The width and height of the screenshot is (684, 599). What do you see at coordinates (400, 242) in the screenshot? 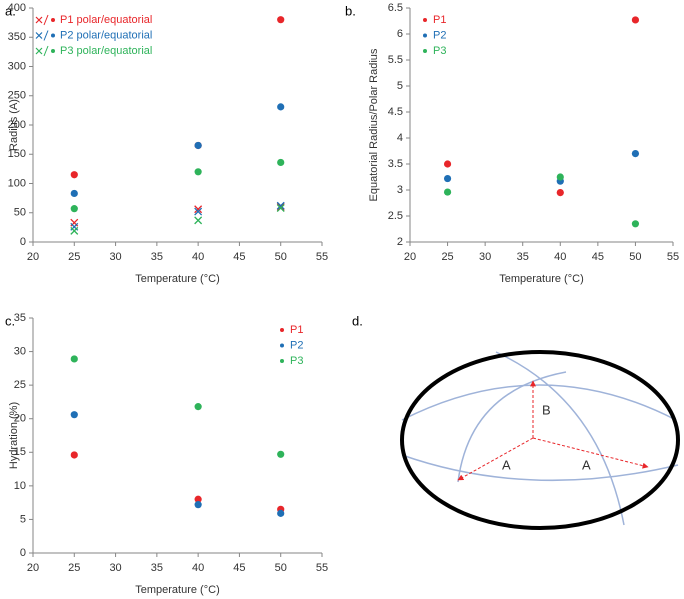
I see `y-tick-label: 2` at bounding box center [400, 242].